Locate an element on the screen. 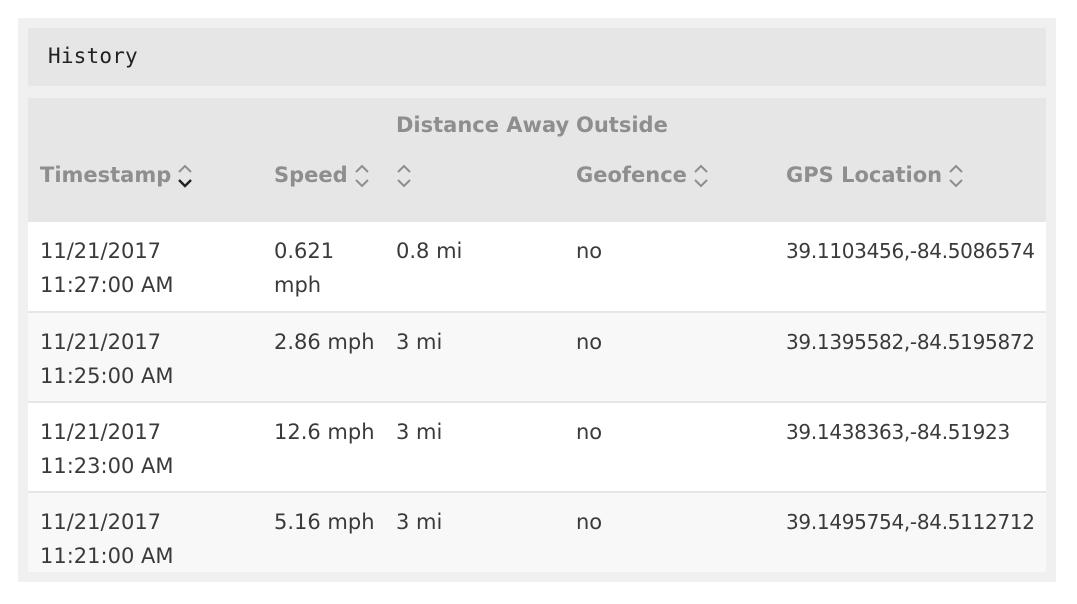 The width and height of the screenshot is (1077, 604). header-label: Speed is located at coordinates (311, 175).